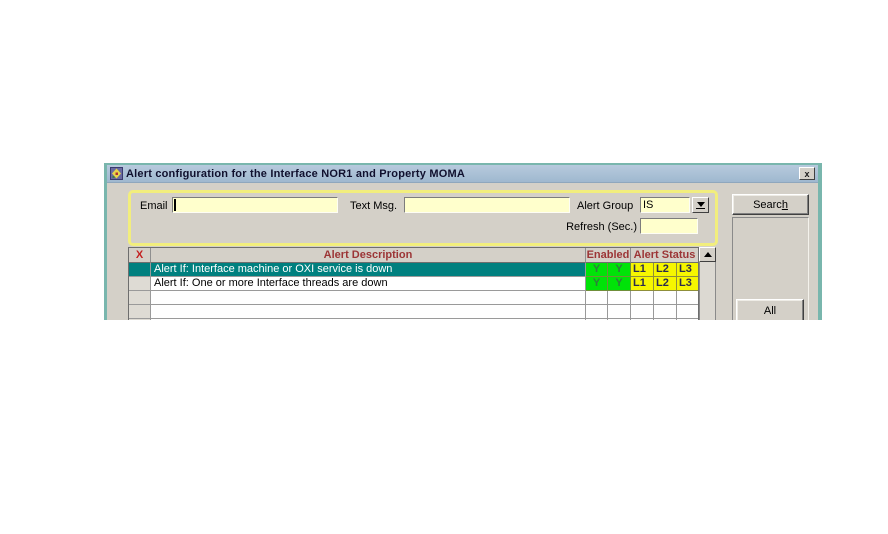 This screenshot has height=534, width=888. What do you see at coordinates (175, 205) in the screenshot?
I see `text-caret` at bounding box center [175, 205].